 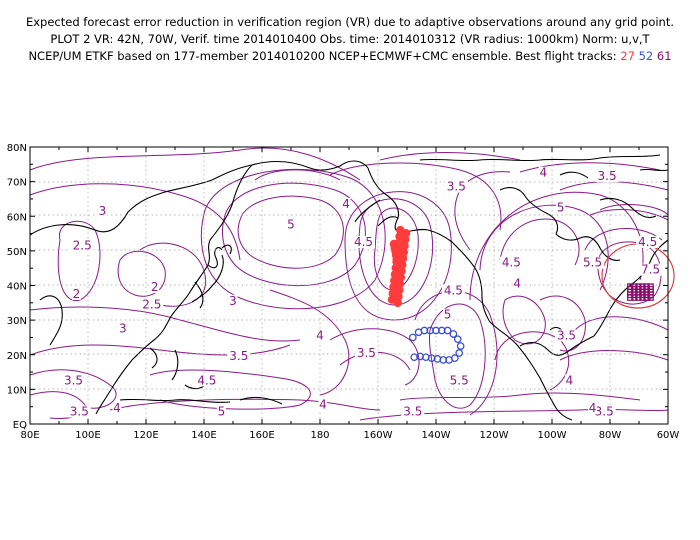 I want to click on lon-tick-label: 180, so click(x=319, y=435).